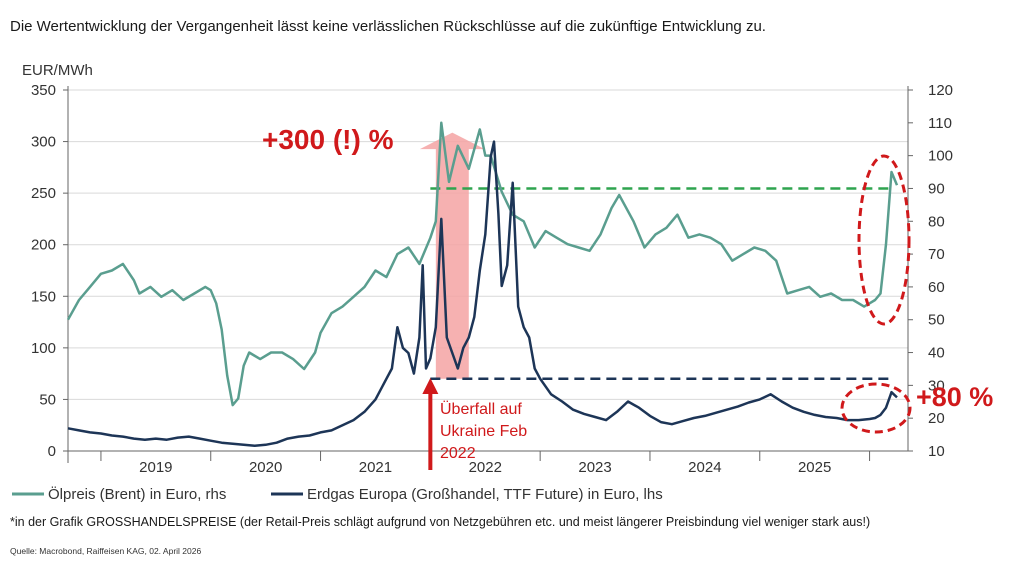  I want to click on x-tick-label: 2025, so click(814, 467).